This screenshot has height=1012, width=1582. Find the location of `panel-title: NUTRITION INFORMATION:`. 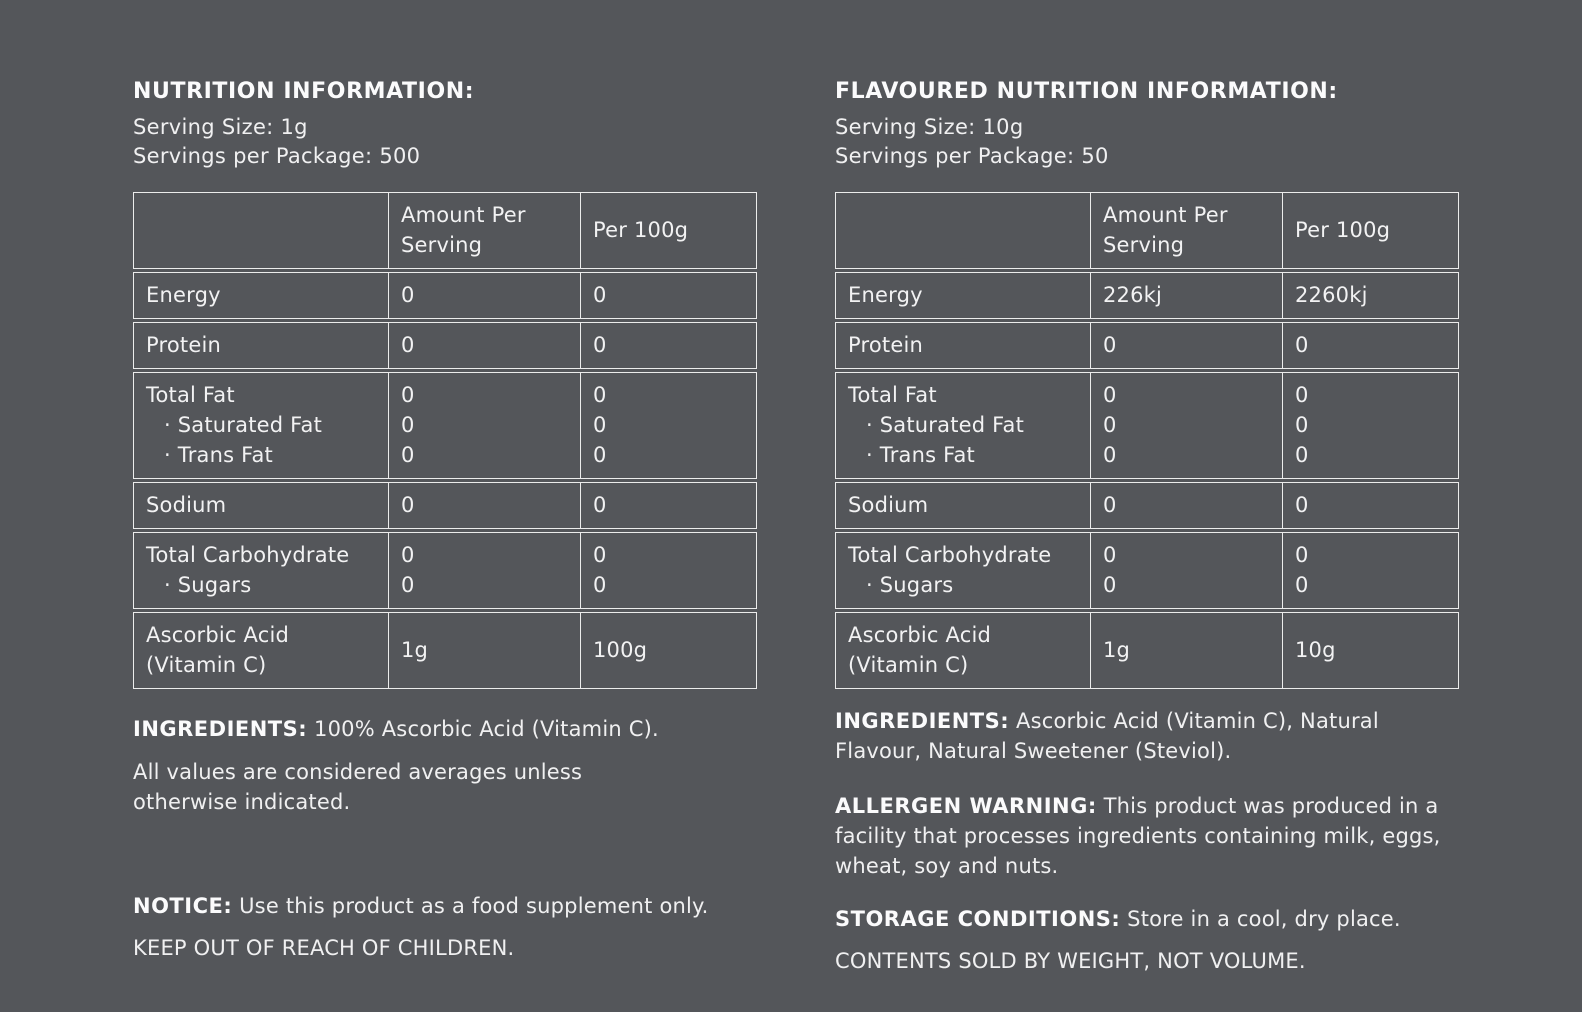

panel-title: NUTRITION INFORMATION: is located at coordinates (304, 91).